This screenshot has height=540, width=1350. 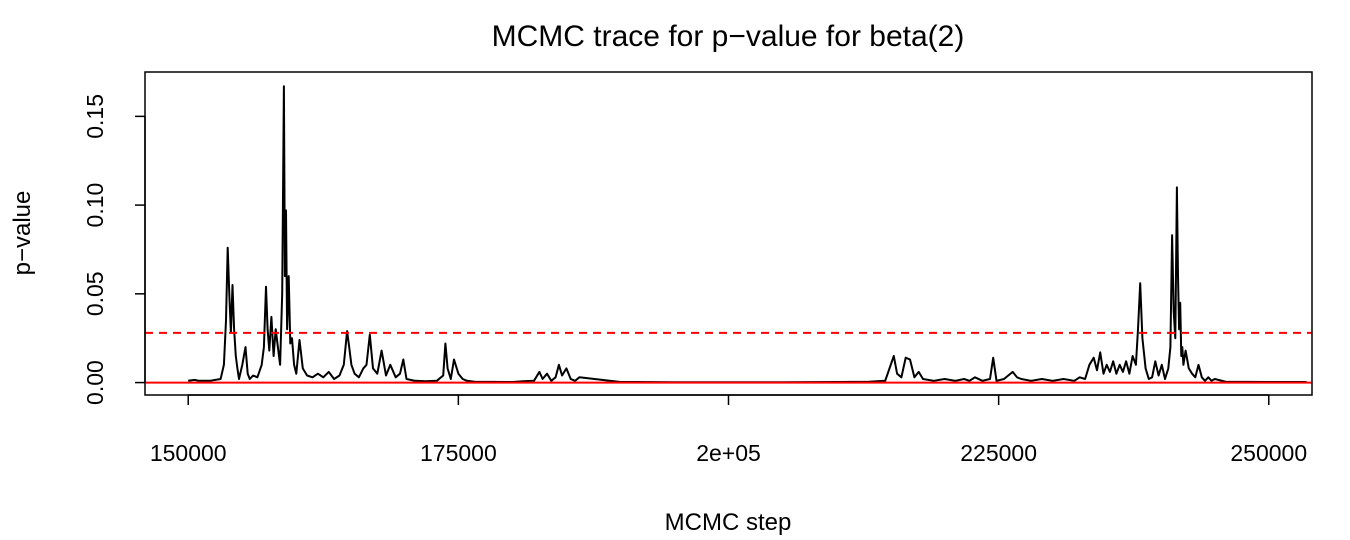 I want to click on x-axis-label: MCMC step, so click(x=728, y=522).